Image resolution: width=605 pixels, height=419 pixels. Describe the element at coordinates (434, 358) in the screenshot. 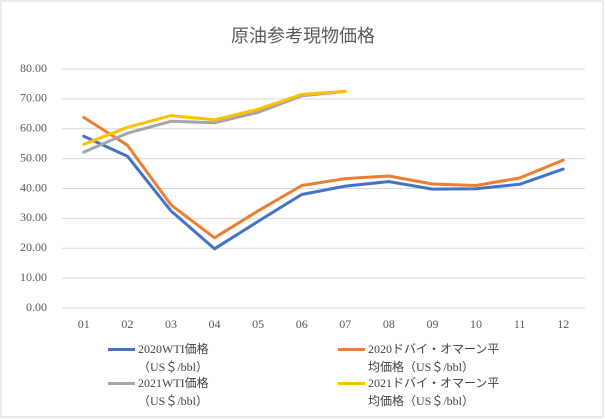

I see `legend-label: 2020ドバイ・オマーン平均価格（US＄/bbl）` at that location.